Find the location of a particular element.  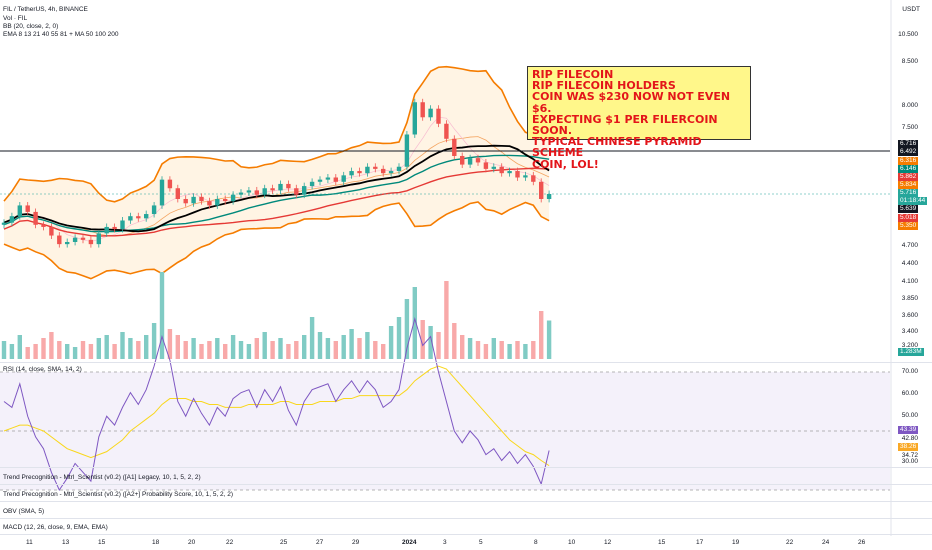

rsi-axis-label: 50.00 is located at coordinates (909, 415).